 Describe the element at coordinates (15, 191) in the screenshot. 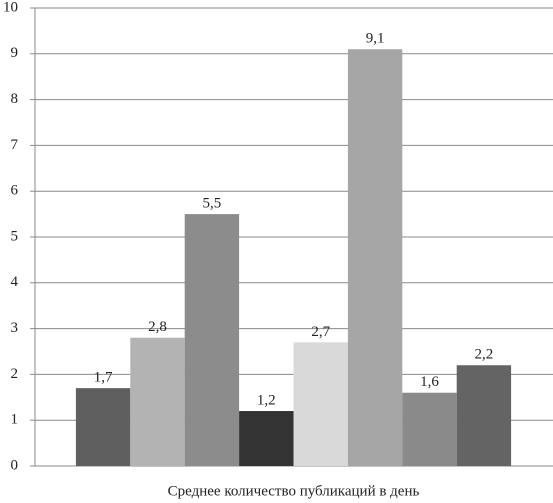

I see `y-tick-label: 6` at that location.